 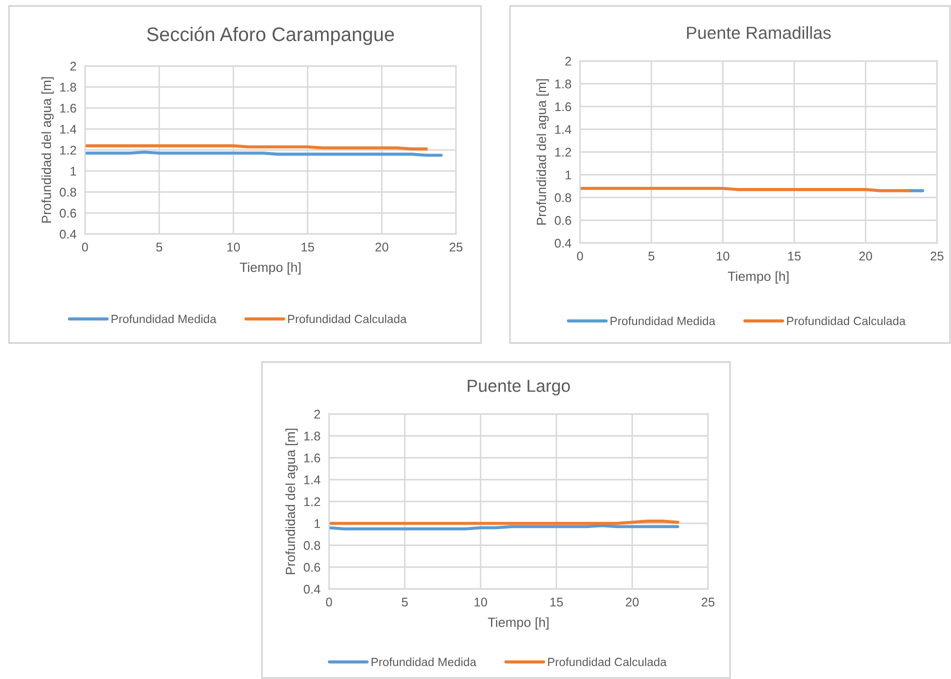 I want to click on chart-title: Puente Largo, so click(x=519, y=388).